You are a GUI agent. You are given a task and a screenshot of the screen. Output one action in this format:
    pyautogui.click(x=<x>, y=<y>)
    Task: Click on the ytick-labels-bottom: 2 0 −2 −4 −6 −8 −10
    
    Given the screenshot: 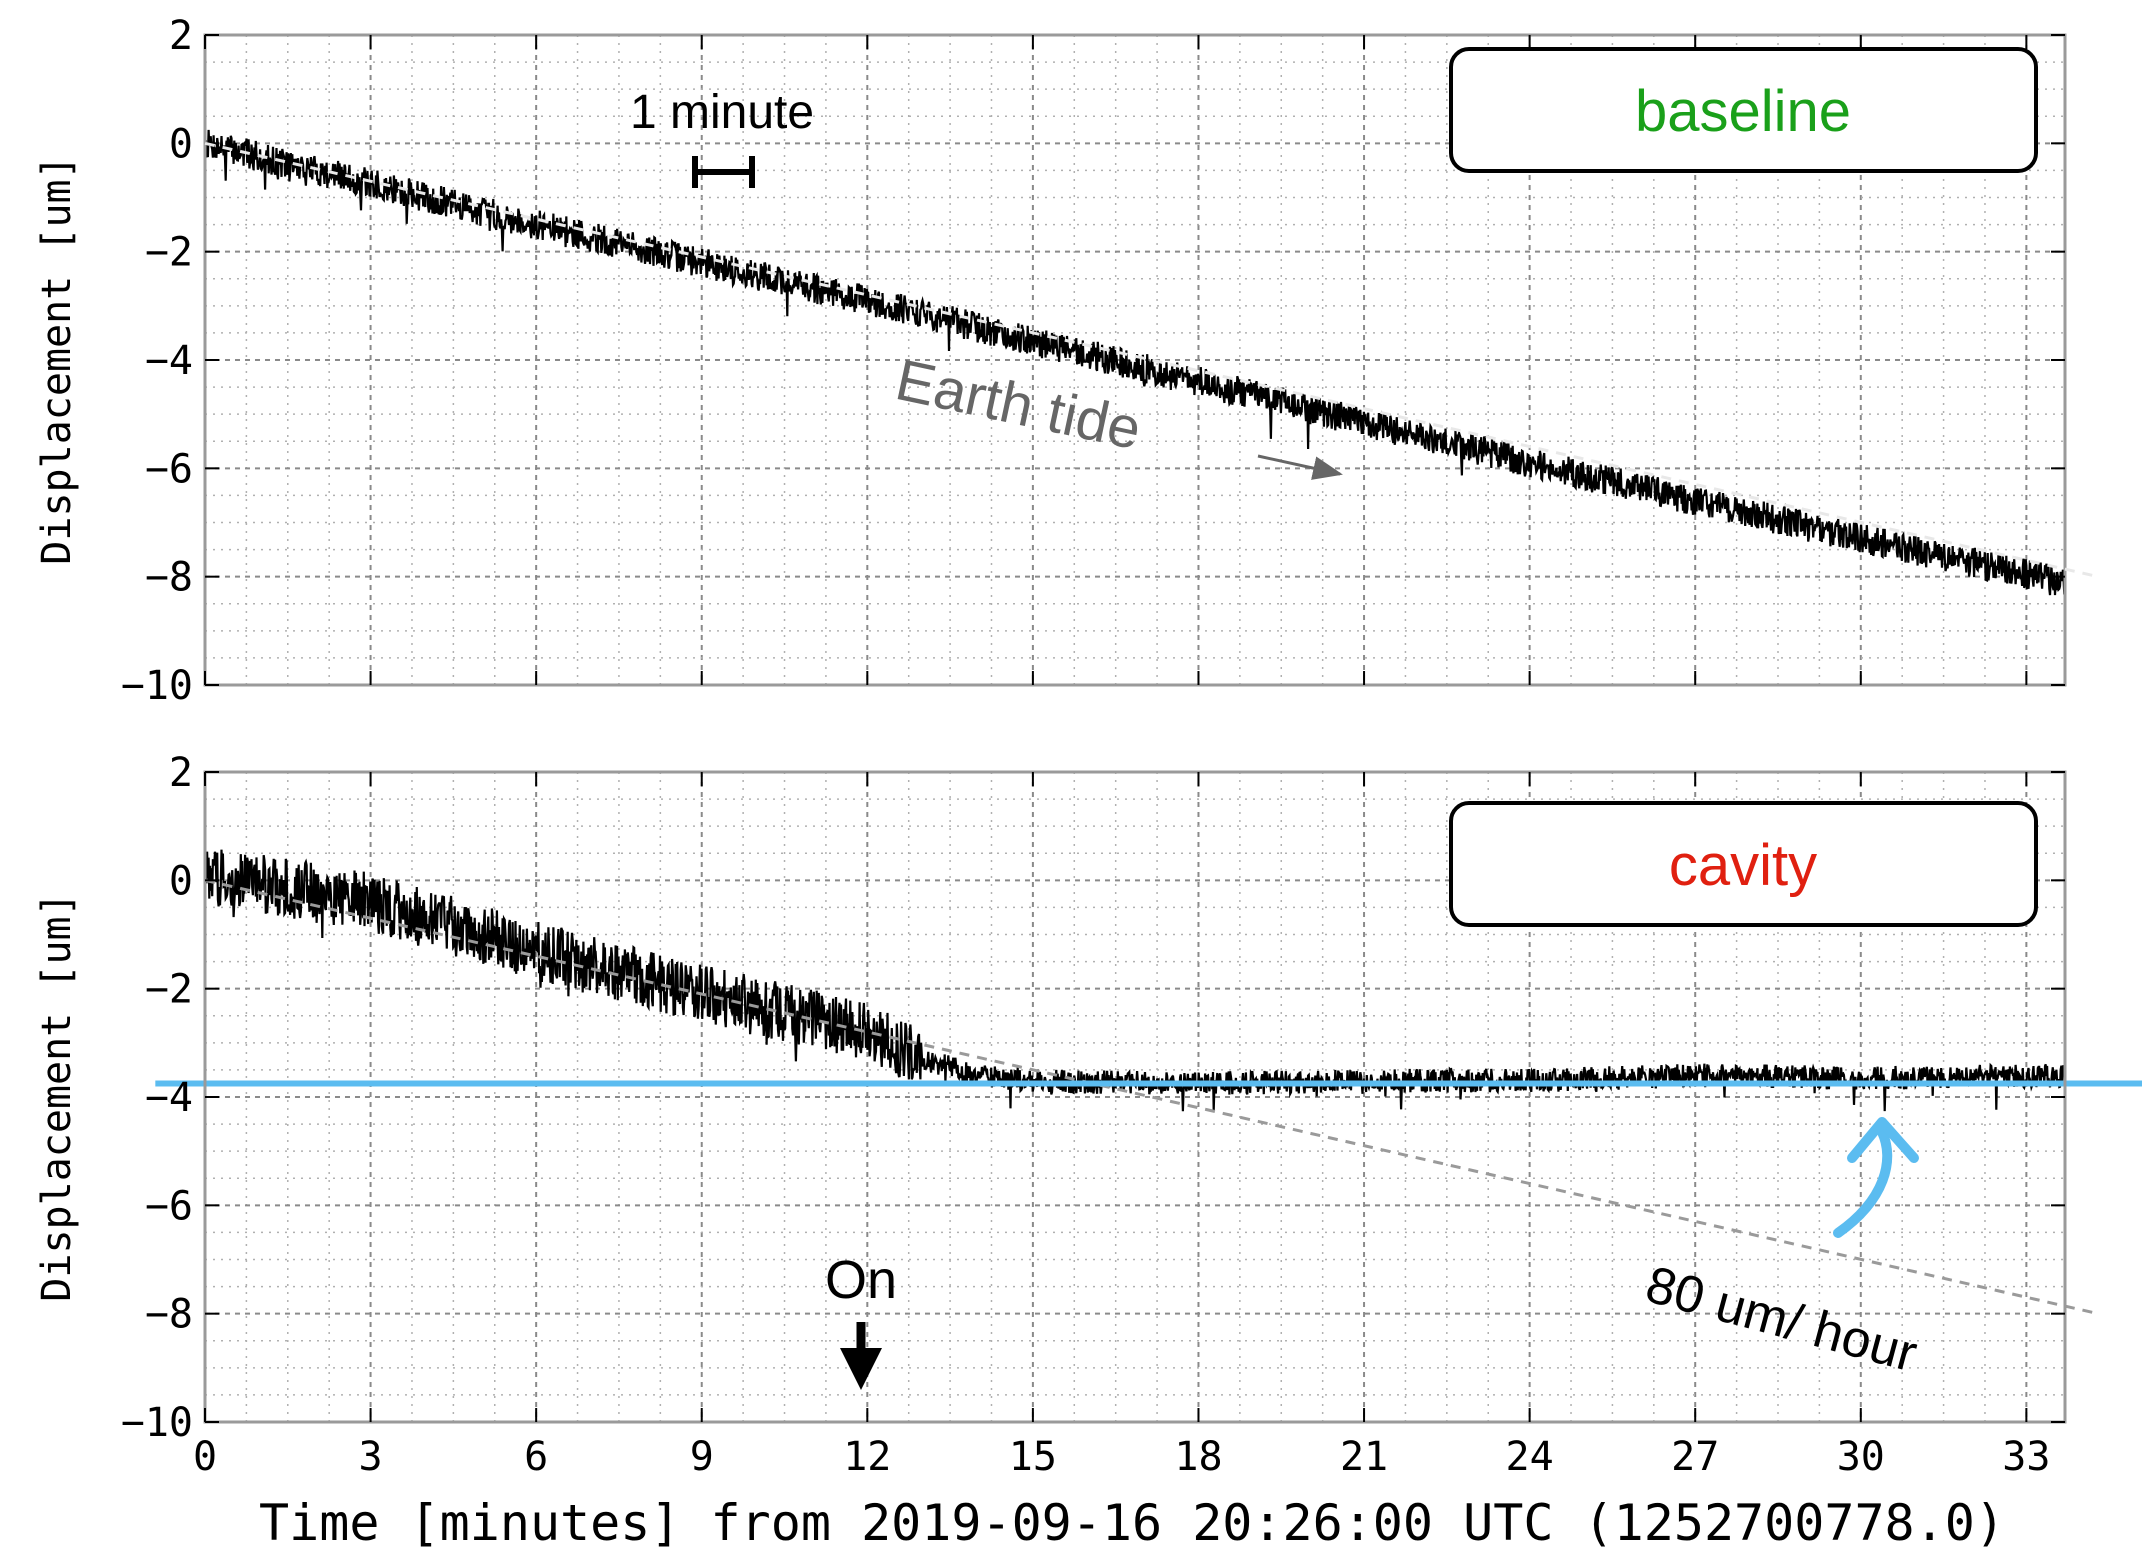 What is the action you would take?
    pyautogui.click(x=157, y=1098)
    